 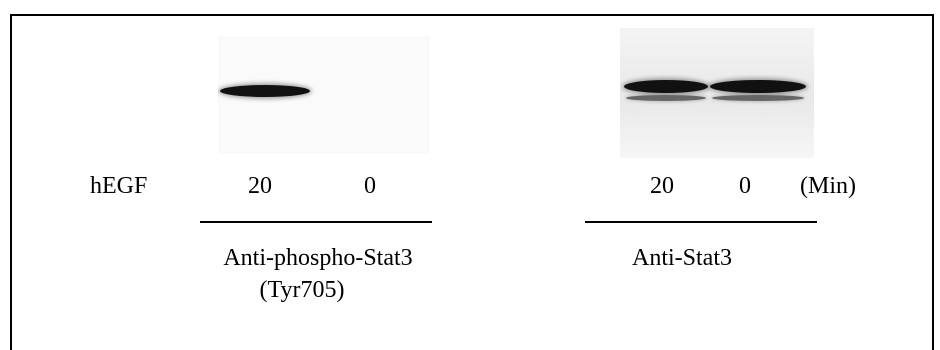 What do you see at coordinates (119, 186) in the screenshot?
I see `treatment-label: hEGF` at bounding box center [119, 186].